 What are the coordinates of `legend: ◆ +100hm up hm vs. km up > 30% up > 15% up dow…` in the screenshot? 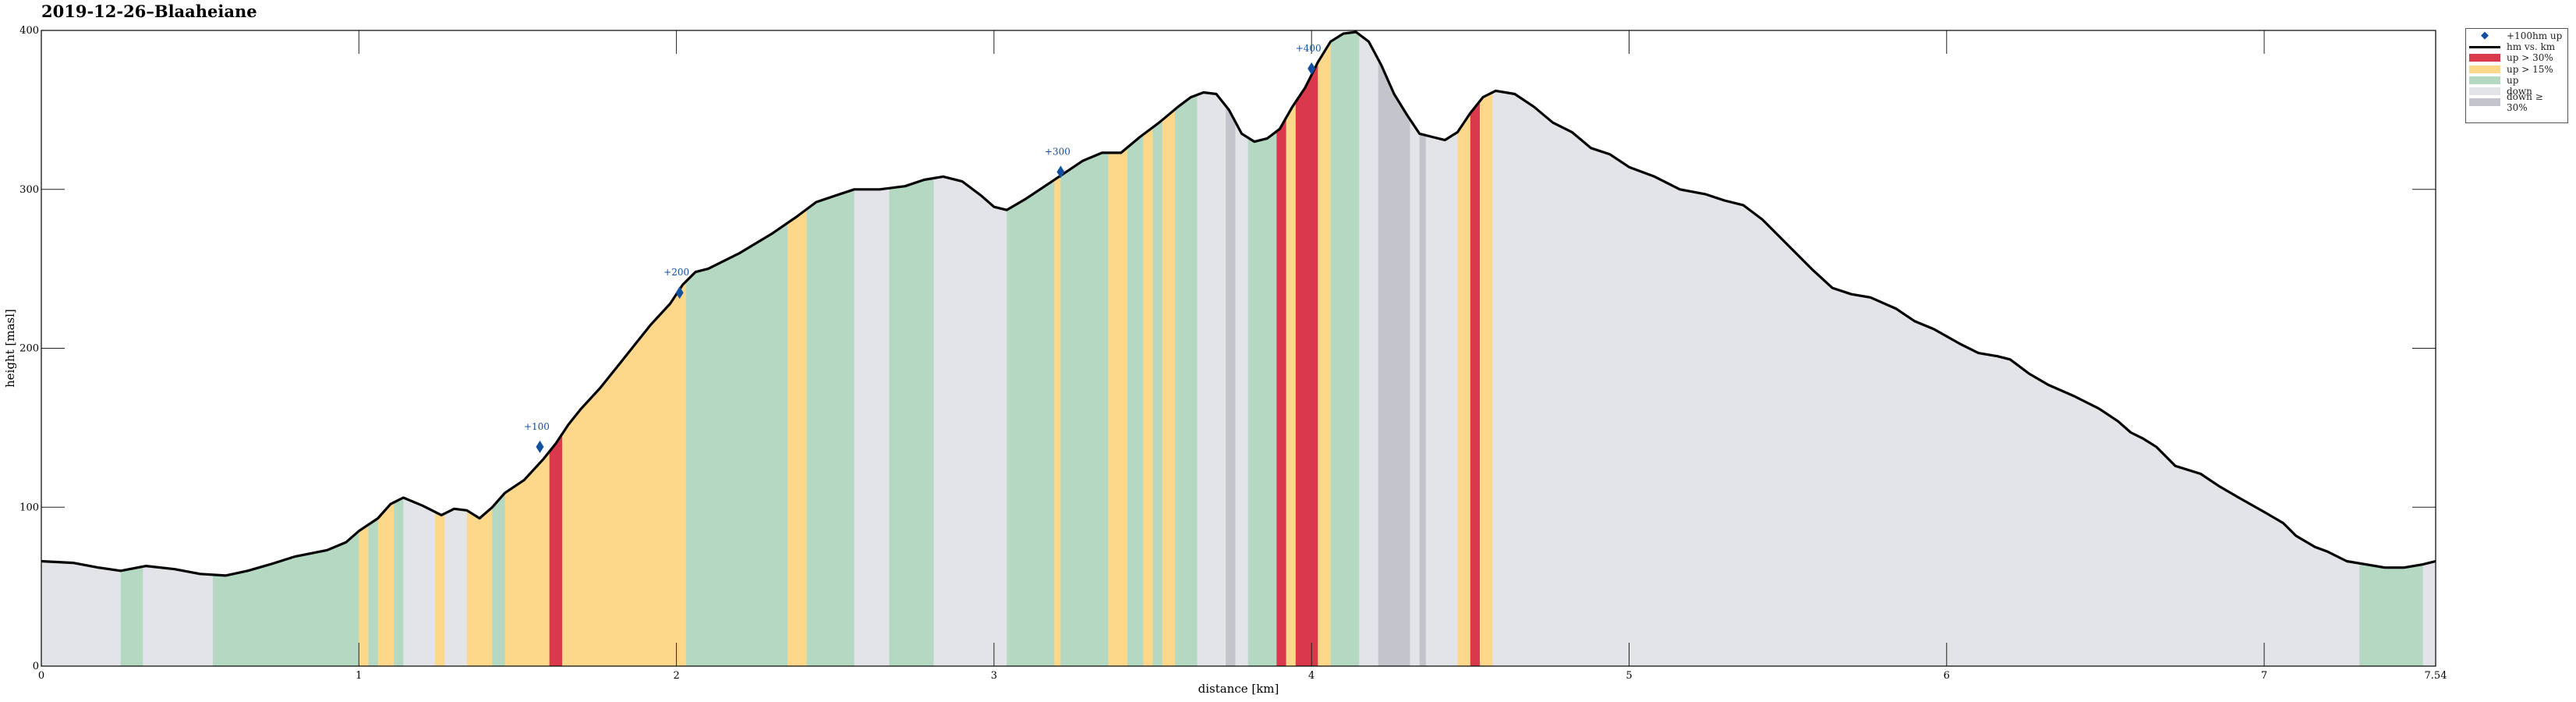 It's located at (2516, 76).